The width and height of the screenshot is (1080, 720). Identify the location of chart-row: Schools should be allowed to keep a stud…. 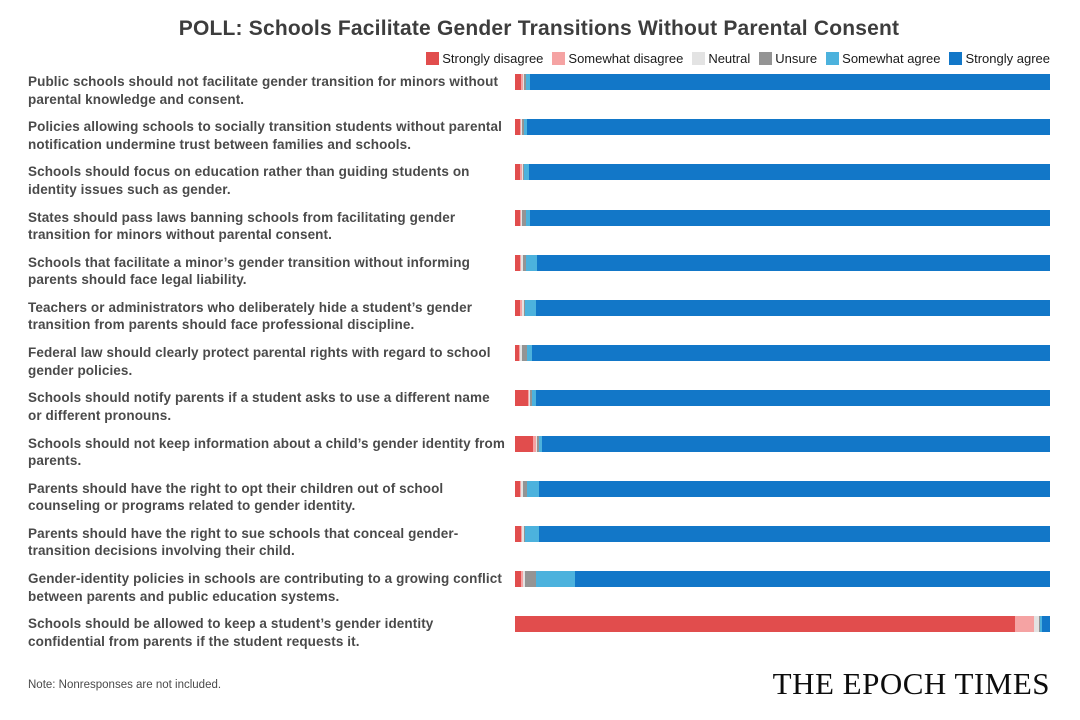
(539, 637).